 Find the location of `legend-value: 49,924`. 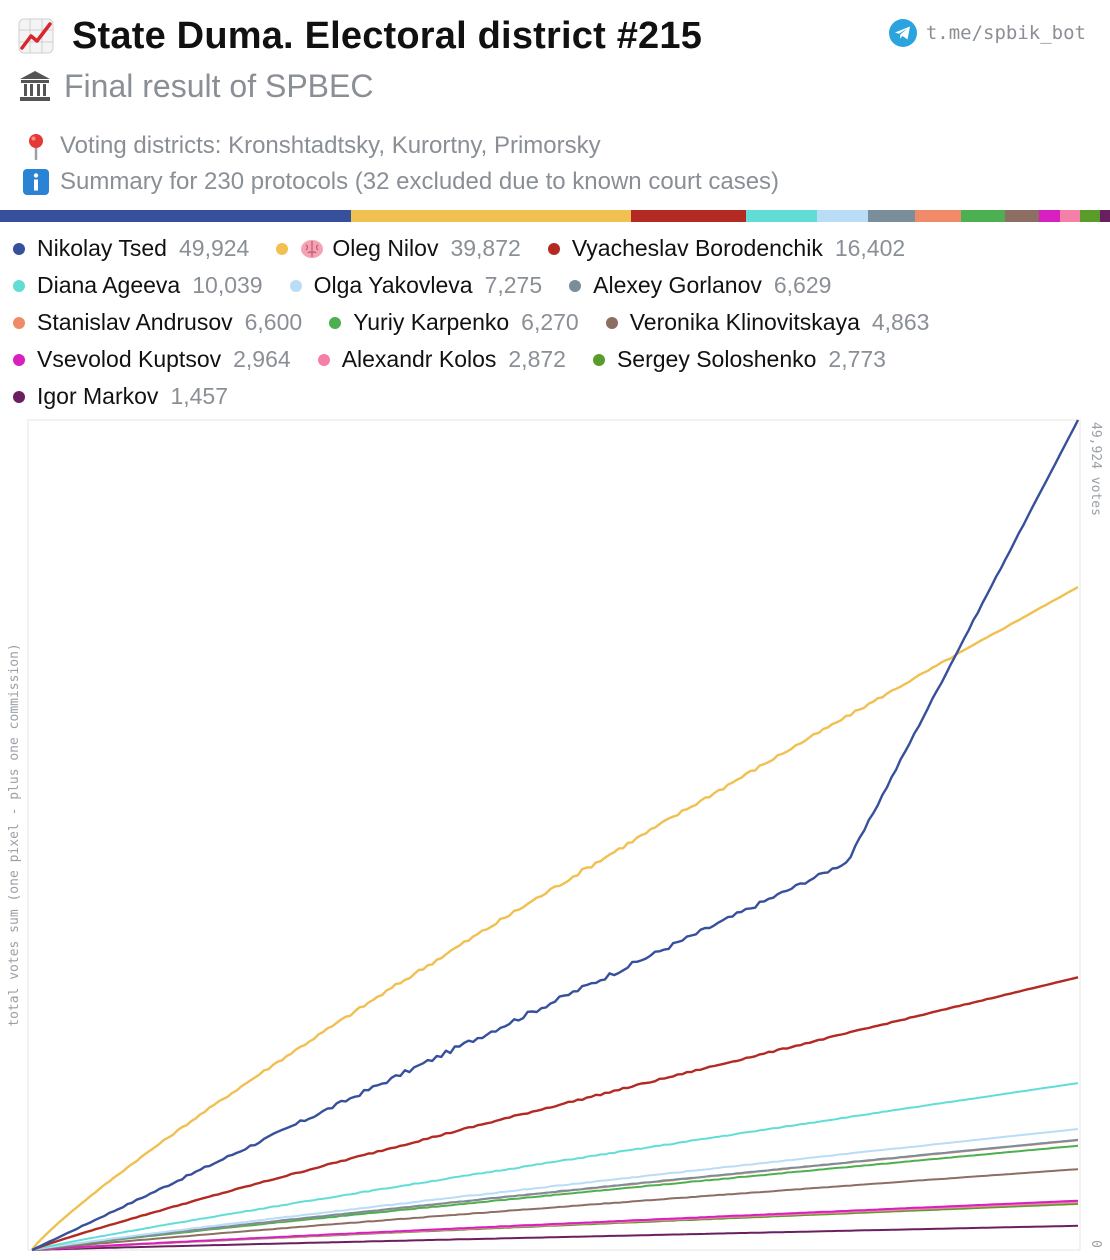

legend-value: 49,924 is located at coordinates (214, 248).